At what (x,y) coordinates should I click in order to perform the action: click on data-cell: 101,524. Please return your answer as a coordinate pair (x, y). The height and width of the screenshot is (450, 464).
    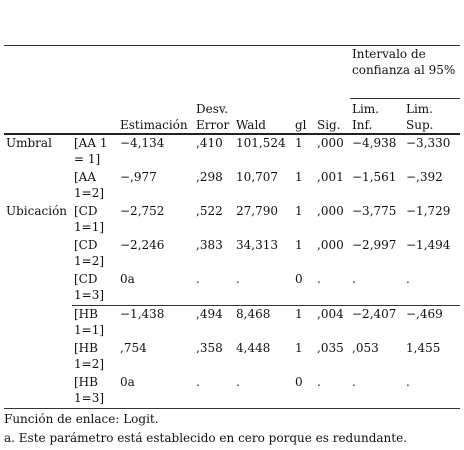
    Looking at the image, I should click on (261, 143).